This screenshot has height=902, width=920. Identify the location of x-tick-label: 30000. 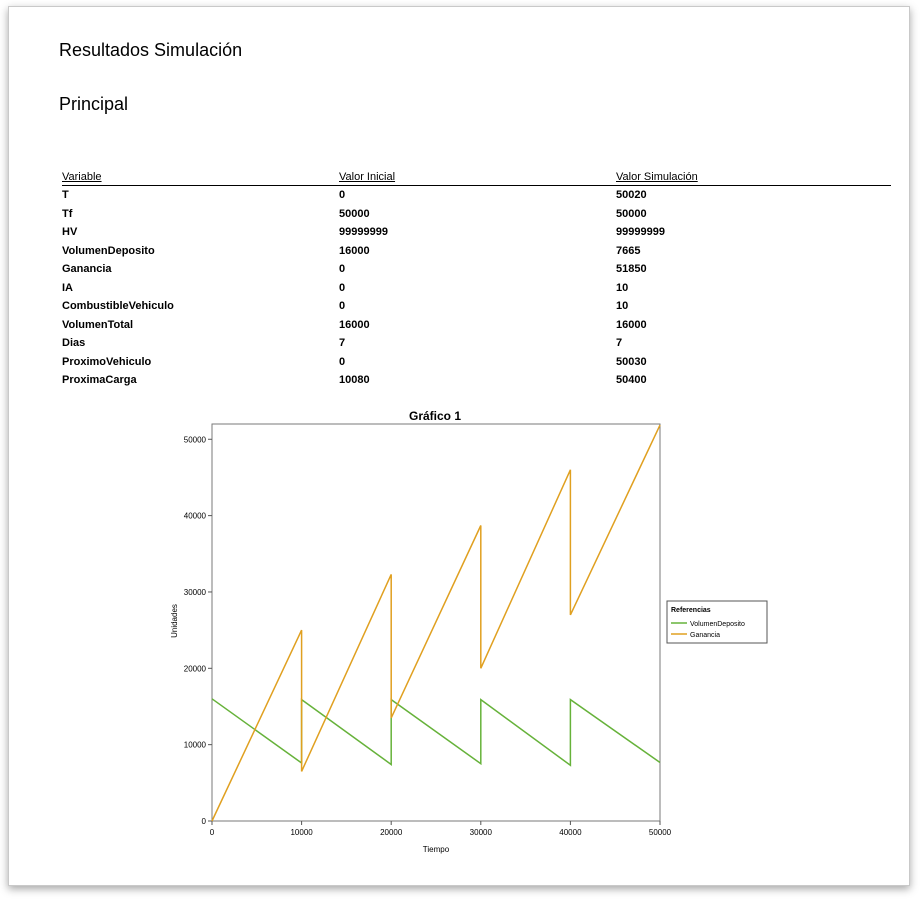
(481, 832).